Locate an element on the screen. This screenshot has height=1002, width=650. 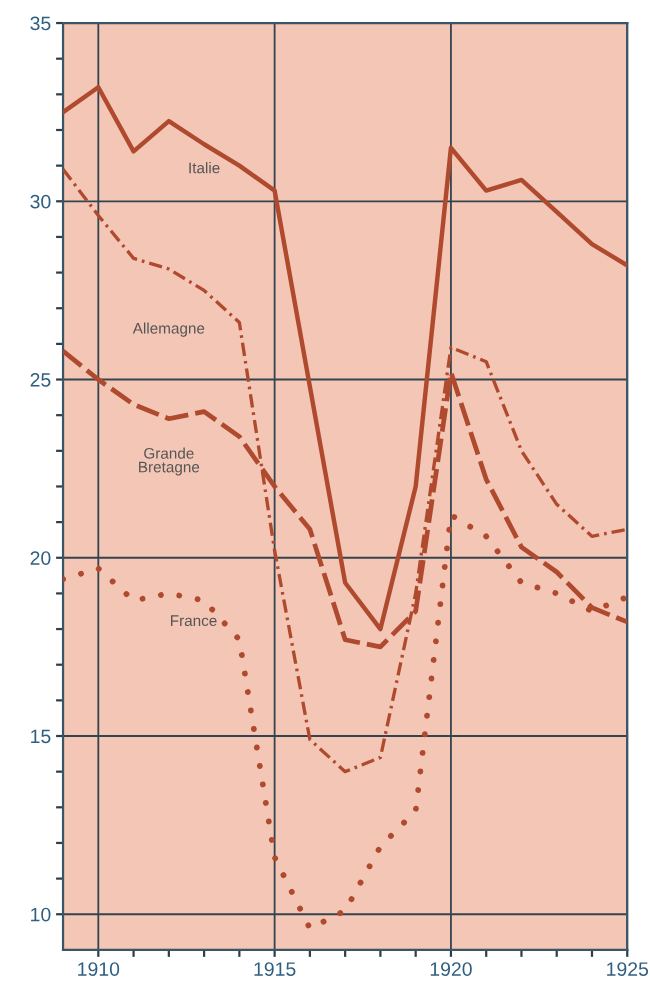
series-label: Italie is located at coordinates (204, 168).